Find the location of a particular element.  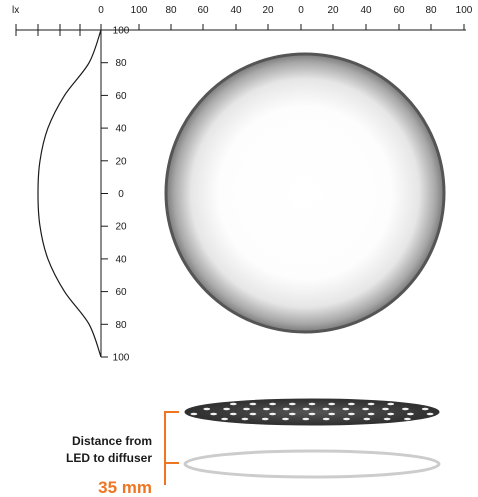

diffuser-ring-outline is located at coordinates (312, 464).